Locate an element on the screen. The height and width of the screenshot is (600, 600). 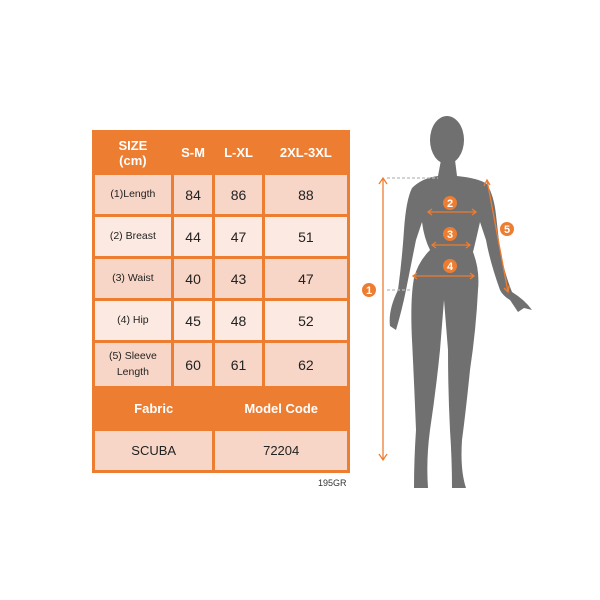
markers: 1 2 3 4 5 is located at coordinates (438, 246).